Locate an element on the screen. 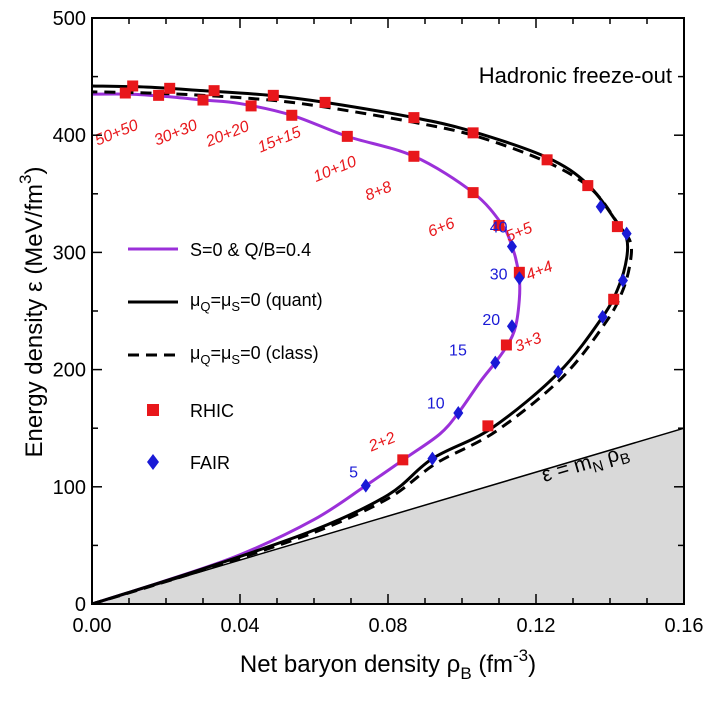 This screenshot has height=704, width=706. rhic-point-label: 20+20 is located at coordinates (227, 134).